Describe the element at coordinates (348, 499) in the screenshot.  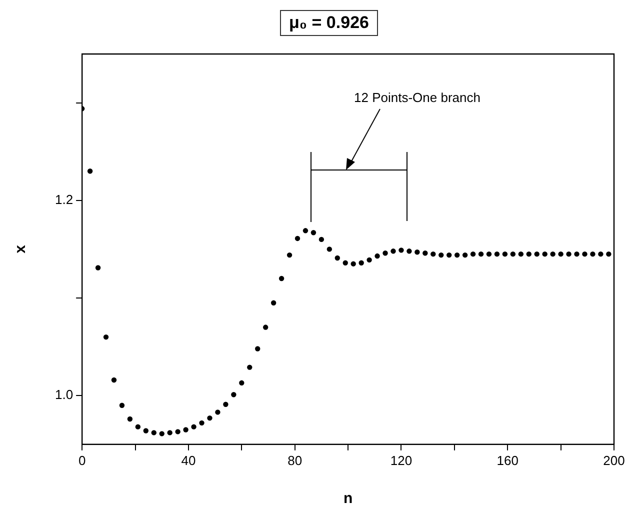
I see `x-axis-title: n` at that location.